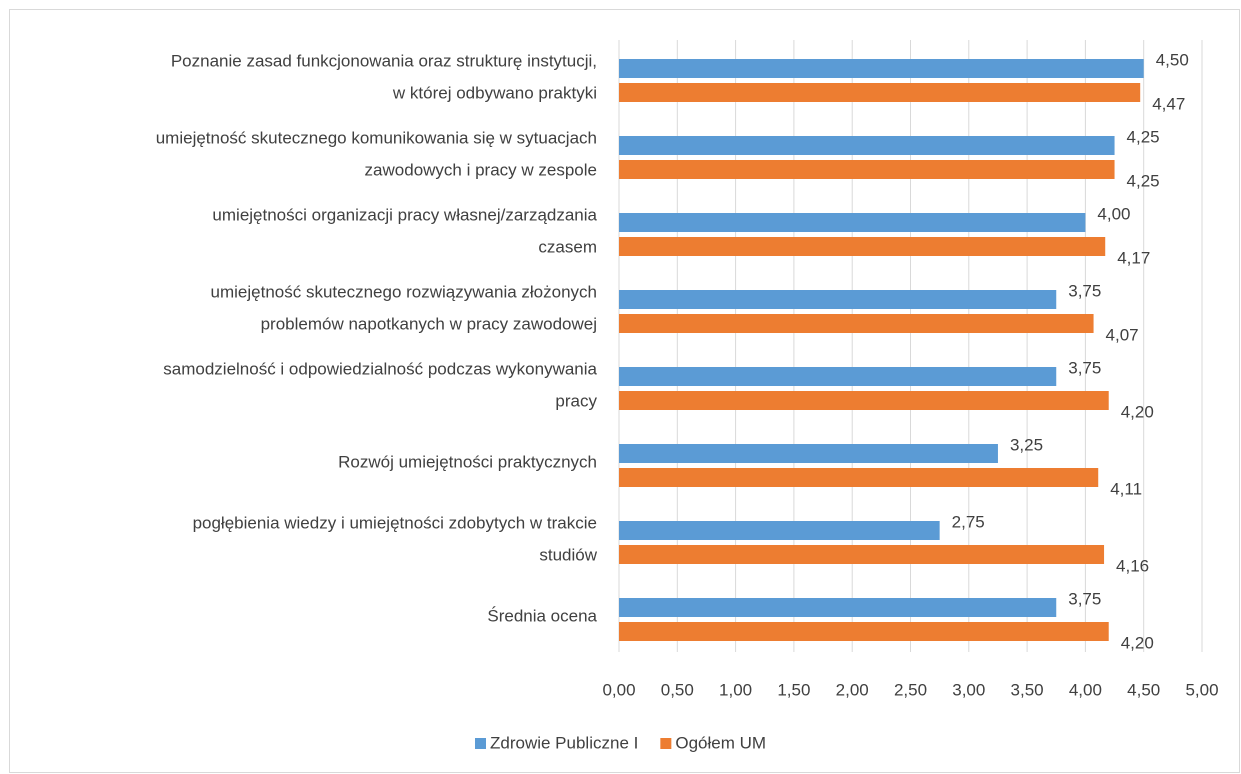  I want to click on category-label: zawodowych i pracy w zespole, so click(481, 169).